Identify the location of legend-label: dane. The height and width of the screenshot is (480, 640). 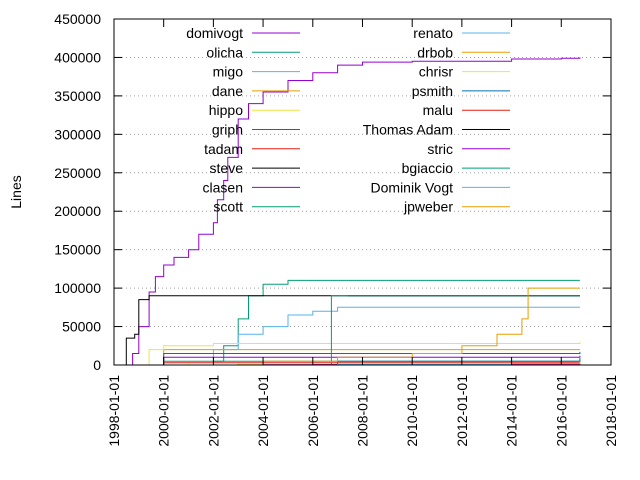
(227, 91).